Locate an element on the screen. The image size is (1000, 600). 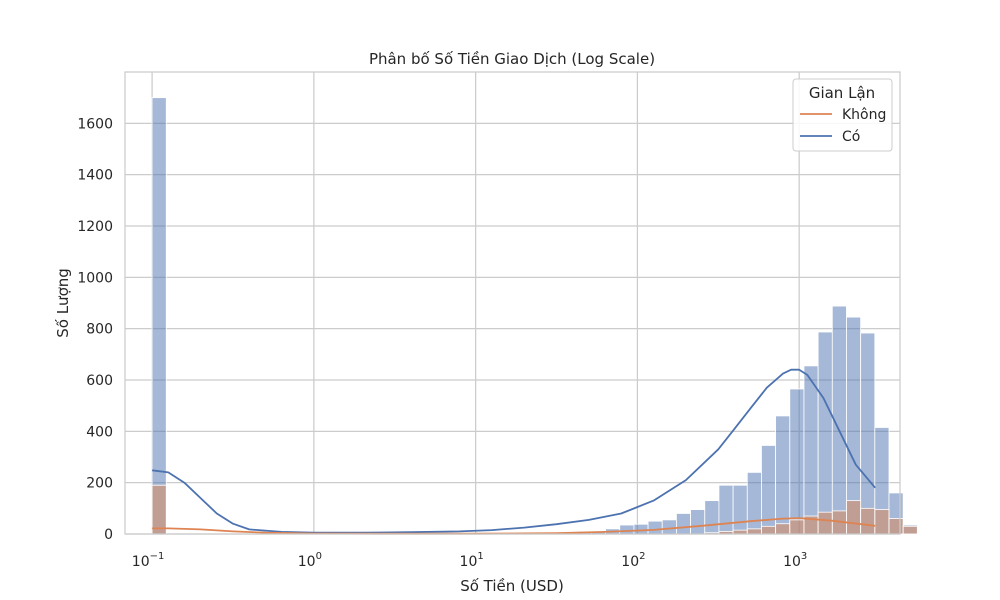
y-axis-ticks: 0 200 400 600 800 1000 1200 1400 1600 is located at coordinates (95, 329).